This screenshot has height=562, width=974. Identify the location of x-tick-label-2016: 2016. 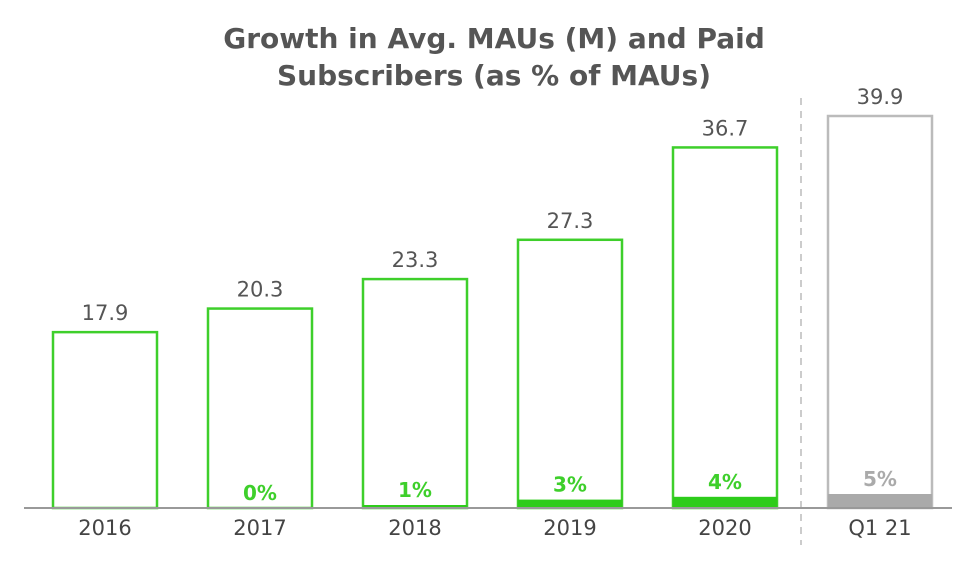
(104, 528).